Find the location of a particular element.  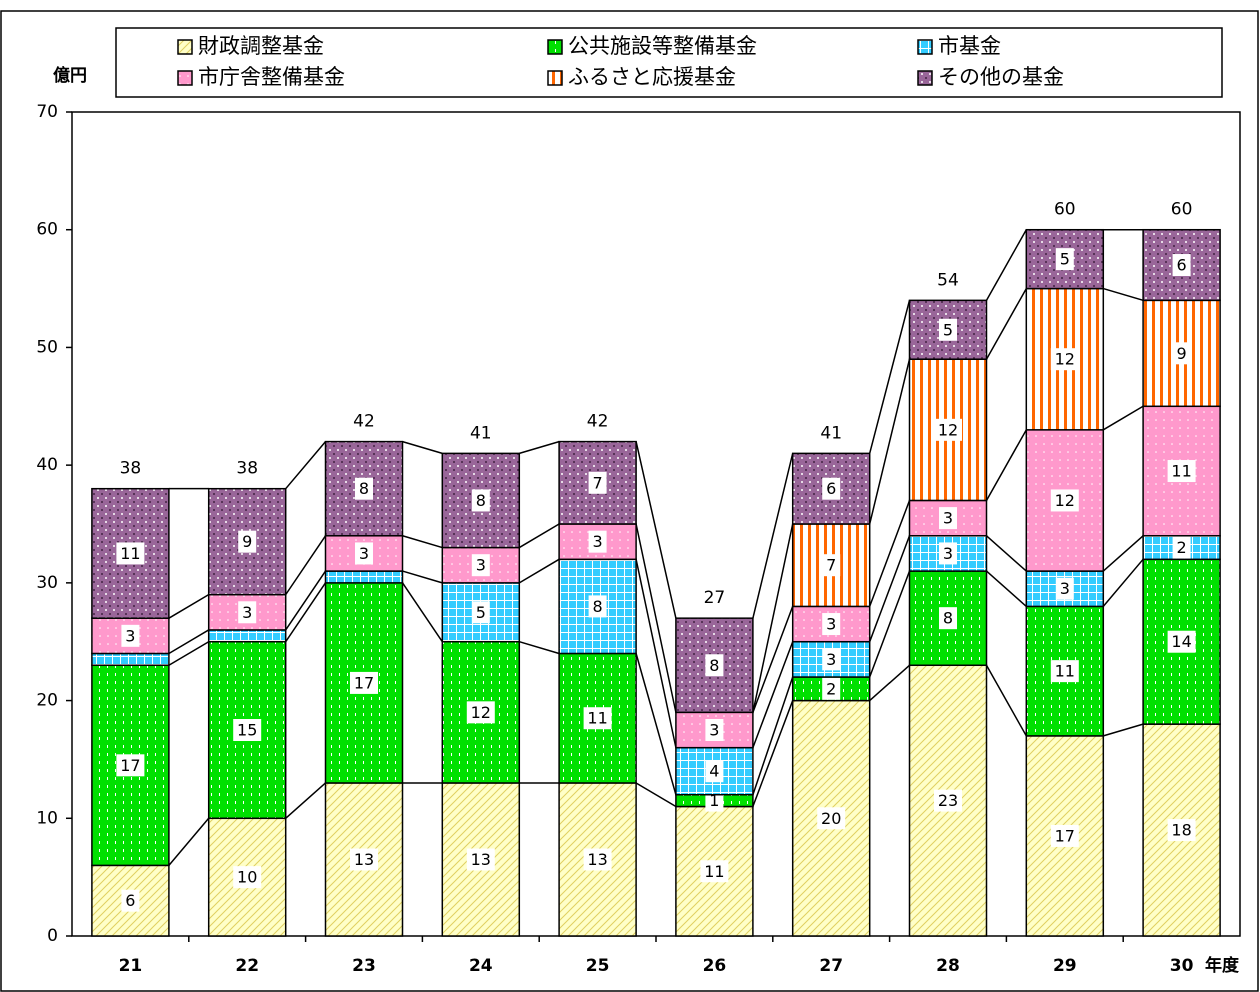

data-label: 5 is located at coordinates (948, 329).